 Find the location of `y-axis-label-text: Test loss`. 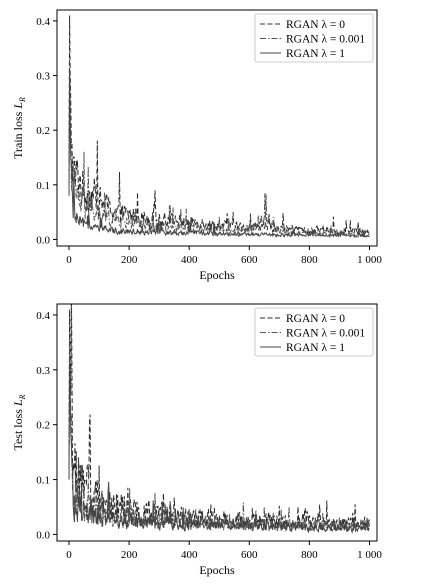

y-axis-label-text: Test loss is located at coordinates (18, 428).